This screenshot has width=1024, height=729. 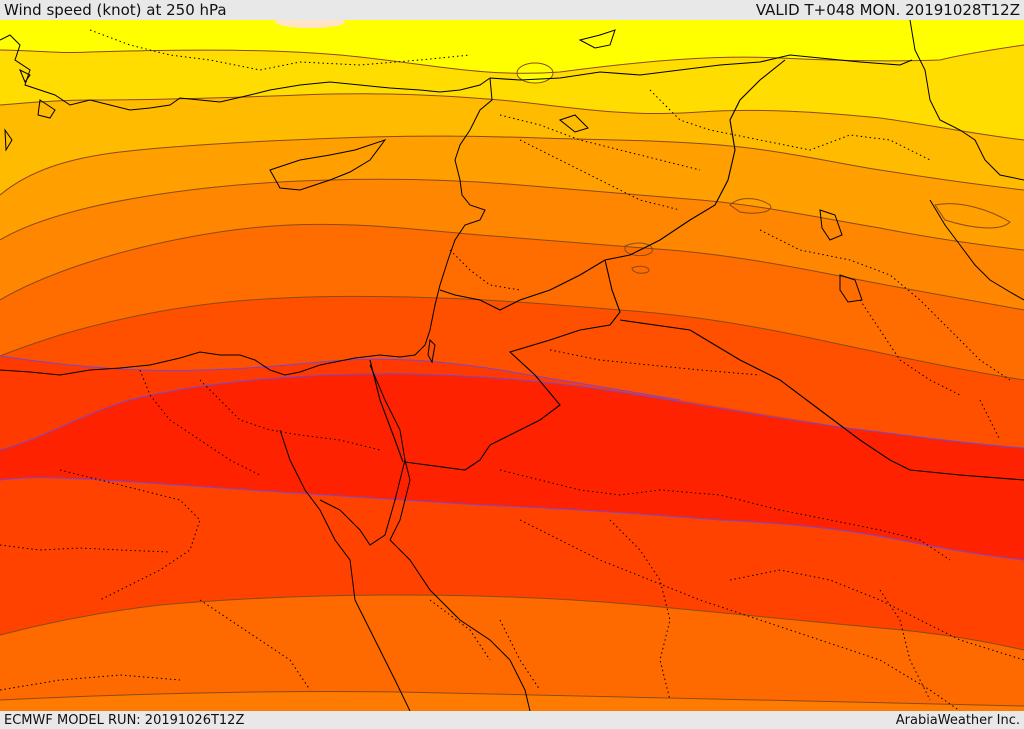 I want to click on lake-urmia, so click(x=851, y=288).